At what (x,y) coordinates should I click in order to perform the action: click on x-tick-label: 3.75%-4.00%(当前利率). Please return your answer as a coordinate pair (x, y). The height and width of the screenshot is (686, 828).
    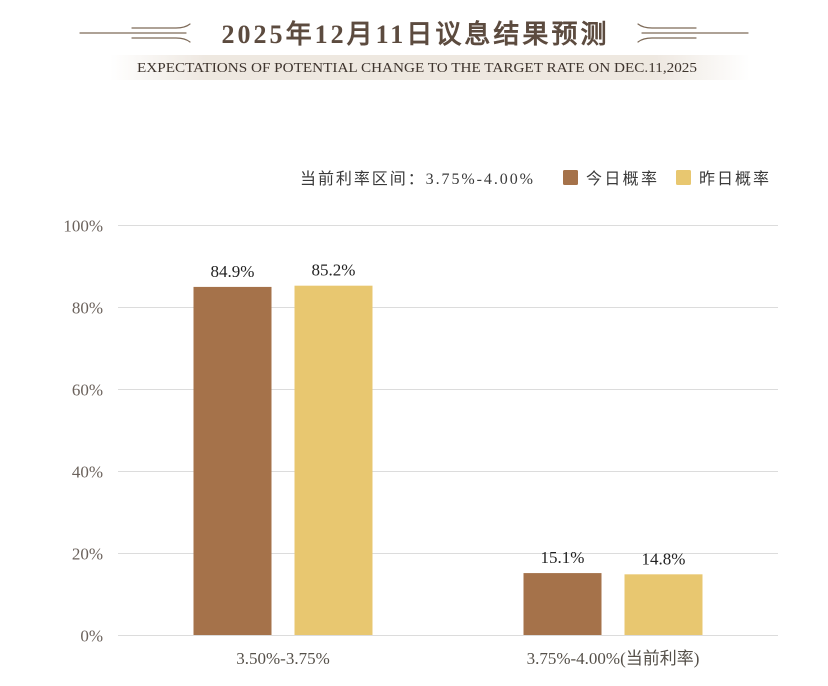
    Looking at the image, I should click on (613, 658).